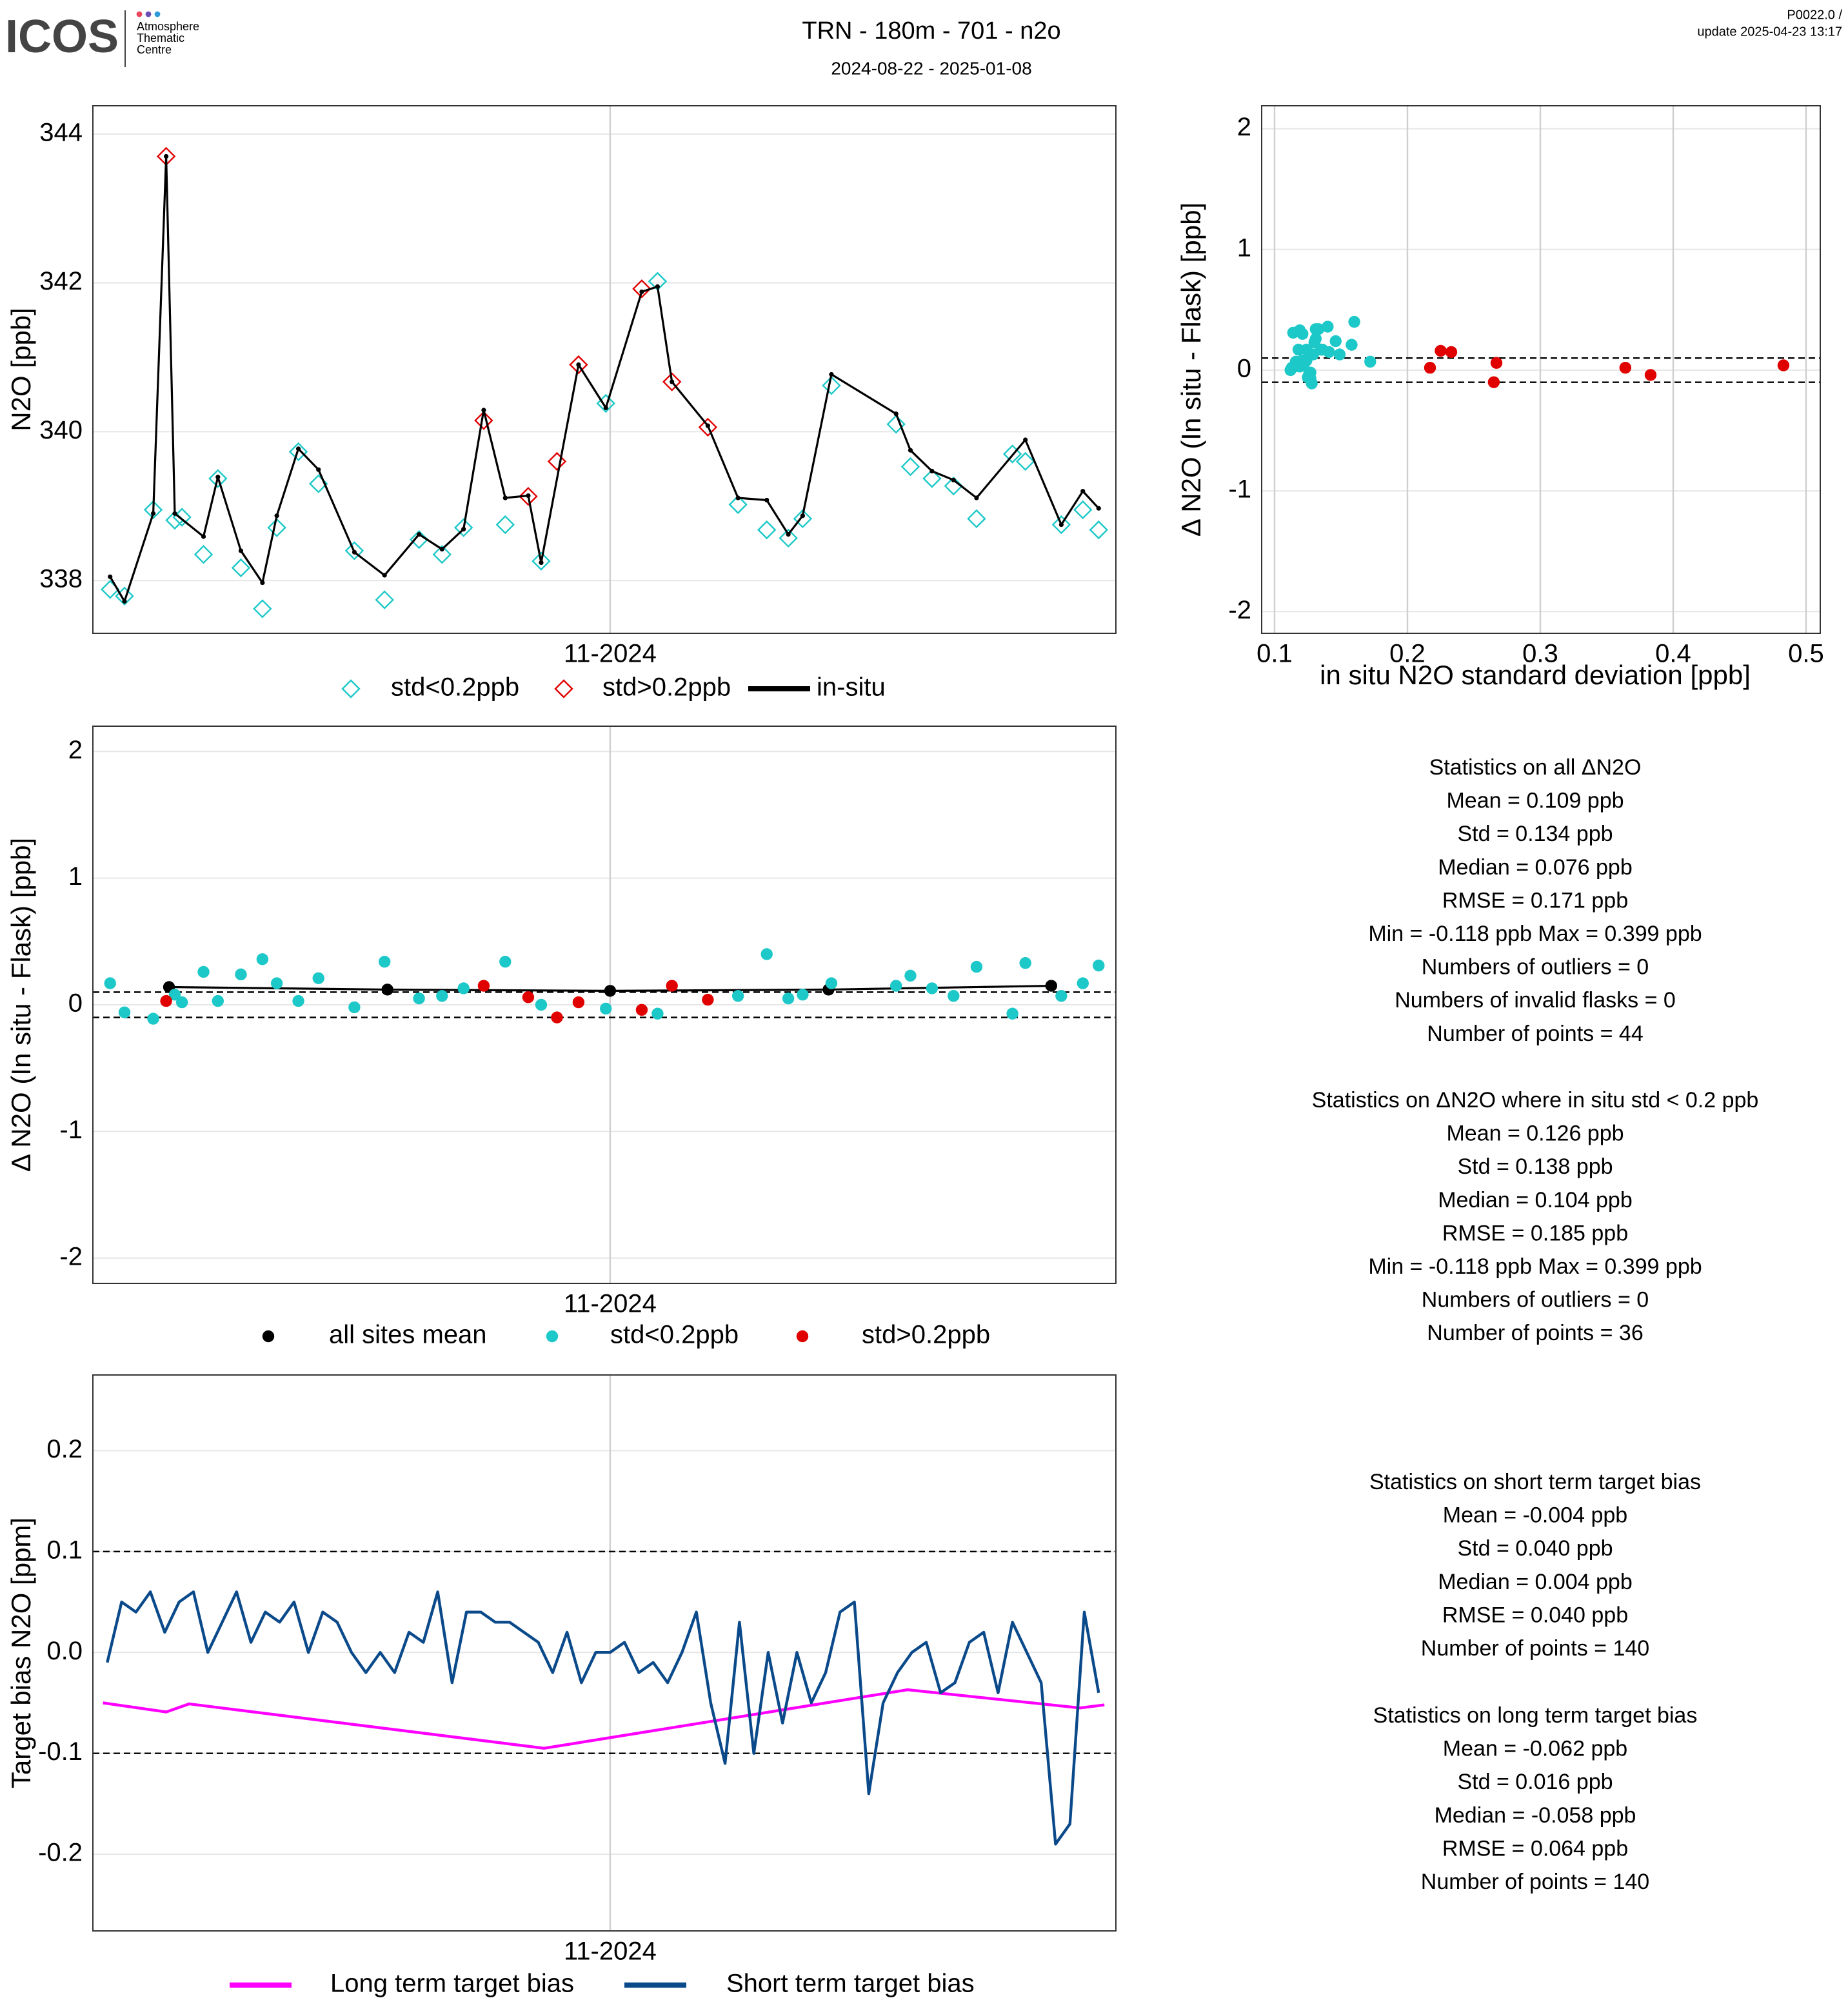 Image resolution: width=1848 pixels, height=2007 pixels. I want to click on stats-line: Median = 0.076 ppb, so click(1535, 867).